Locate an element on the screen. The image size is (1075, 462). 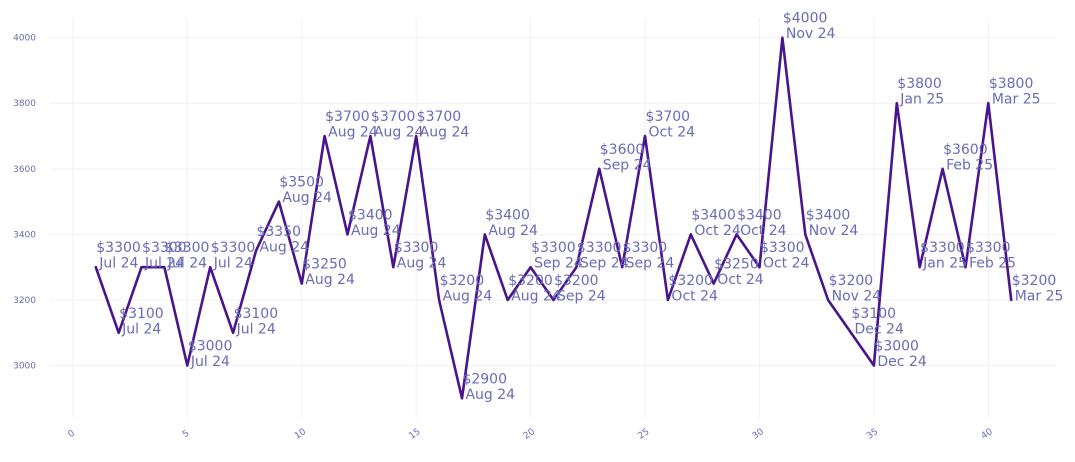
y-tick-label: 3200 is located at coordinates (24, 301).